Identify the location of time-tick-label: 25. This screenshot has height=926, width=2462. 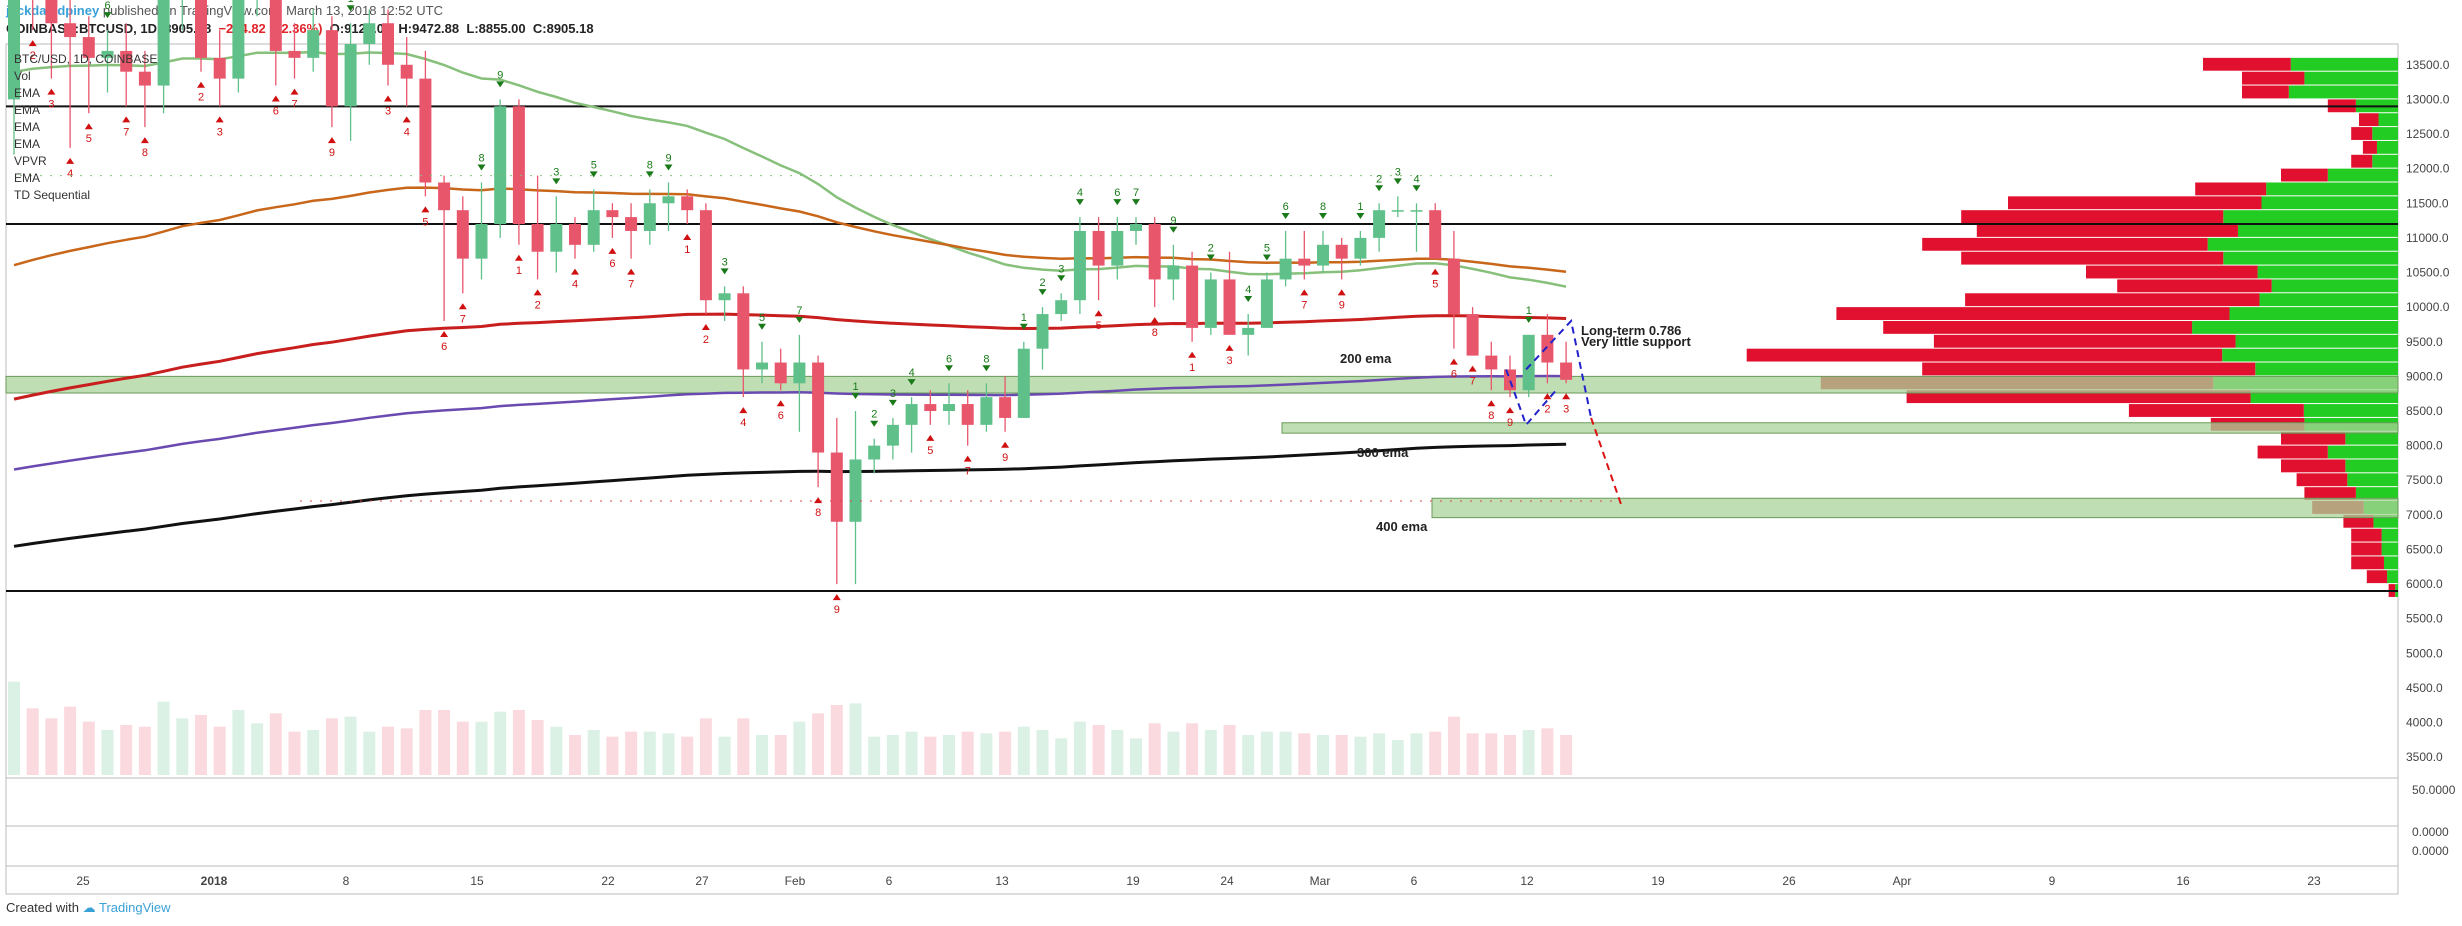
(83, 881).